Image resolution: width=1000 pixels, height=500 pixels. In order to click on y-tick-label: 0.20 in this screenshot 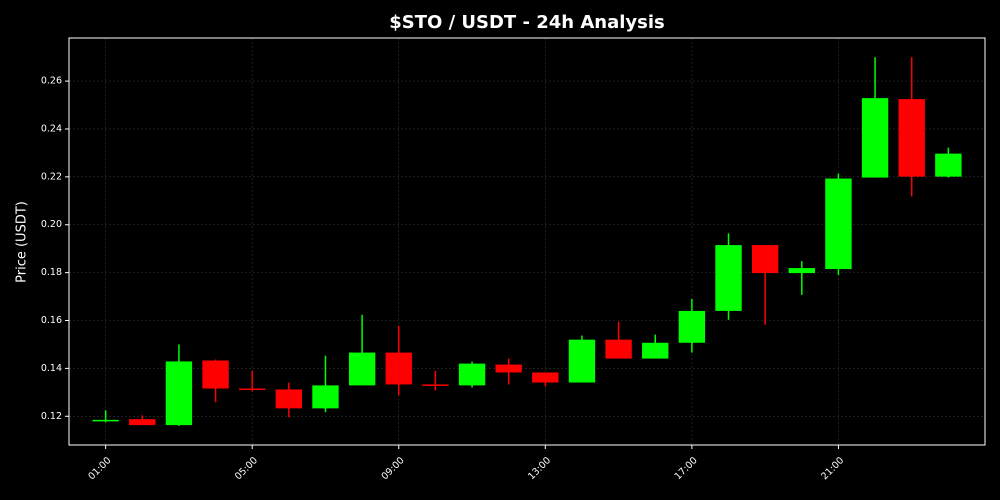, I will do `click(51, 224)`.